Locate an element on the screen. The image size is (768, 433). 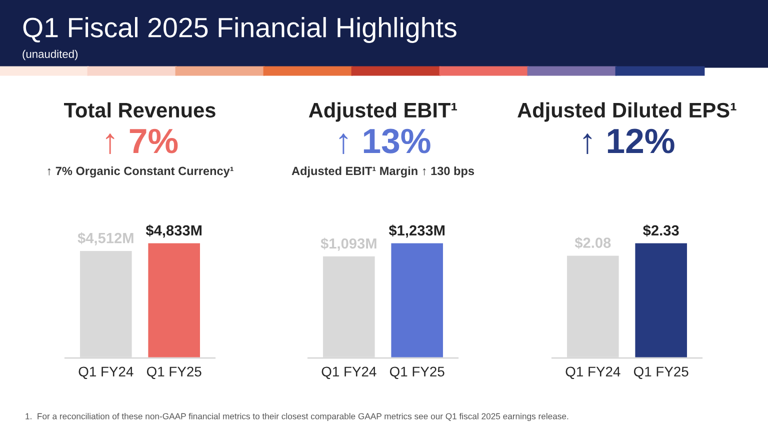
data-label: $1,233M is located at coordinates (416, 231).